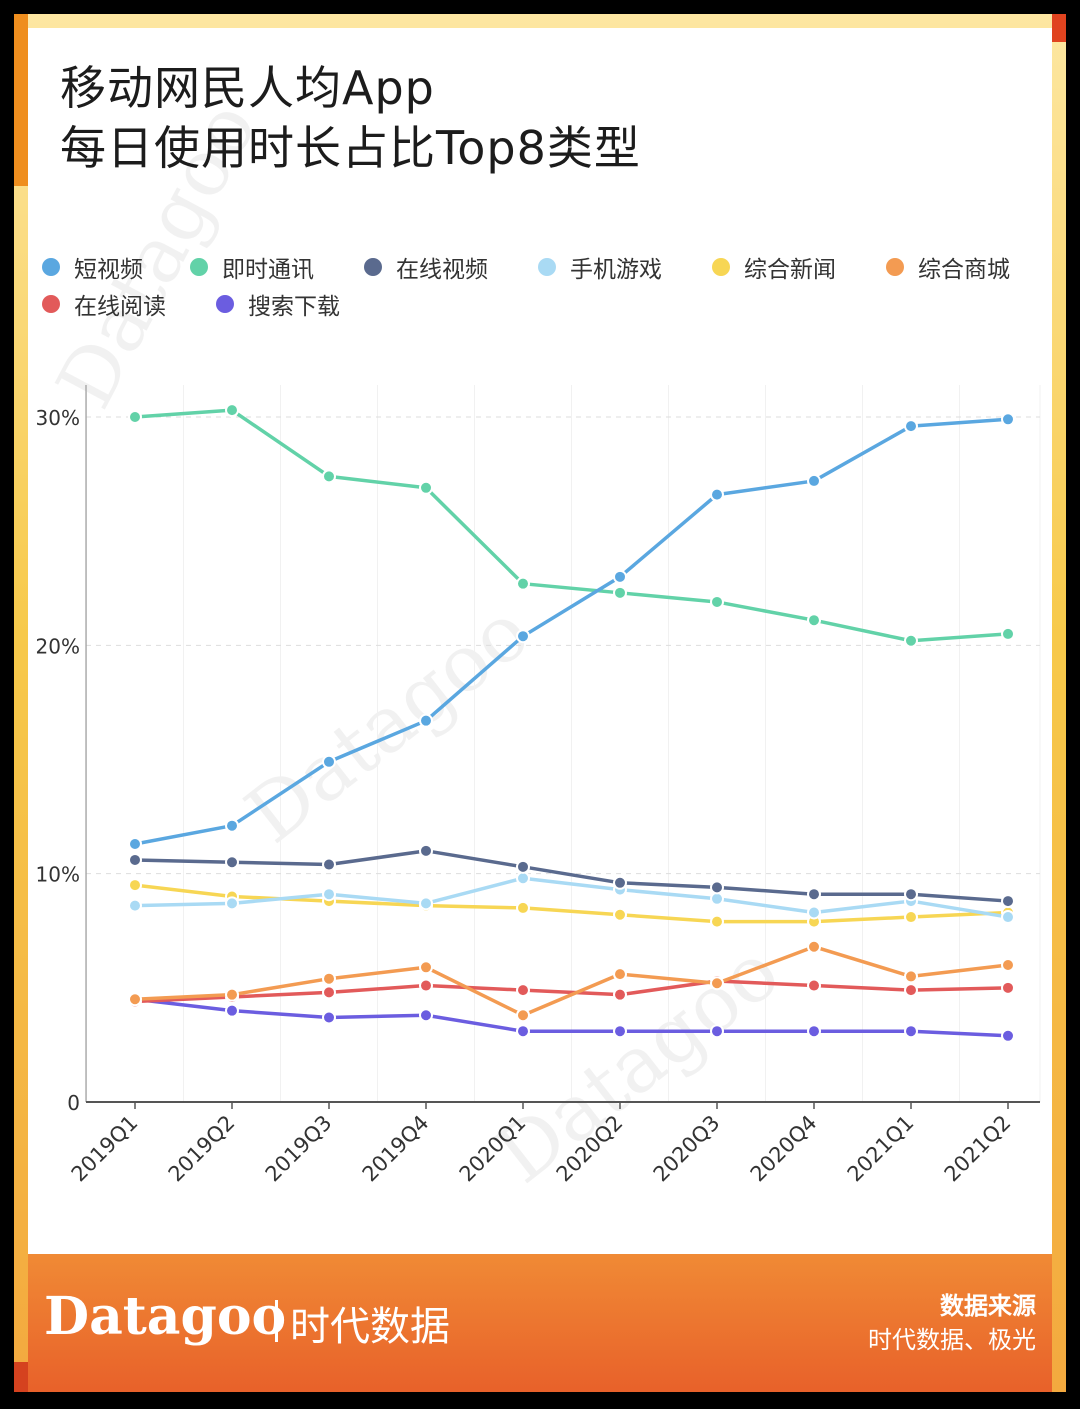  I want to click on legend-item: 手机游戏, so click(600, 267).